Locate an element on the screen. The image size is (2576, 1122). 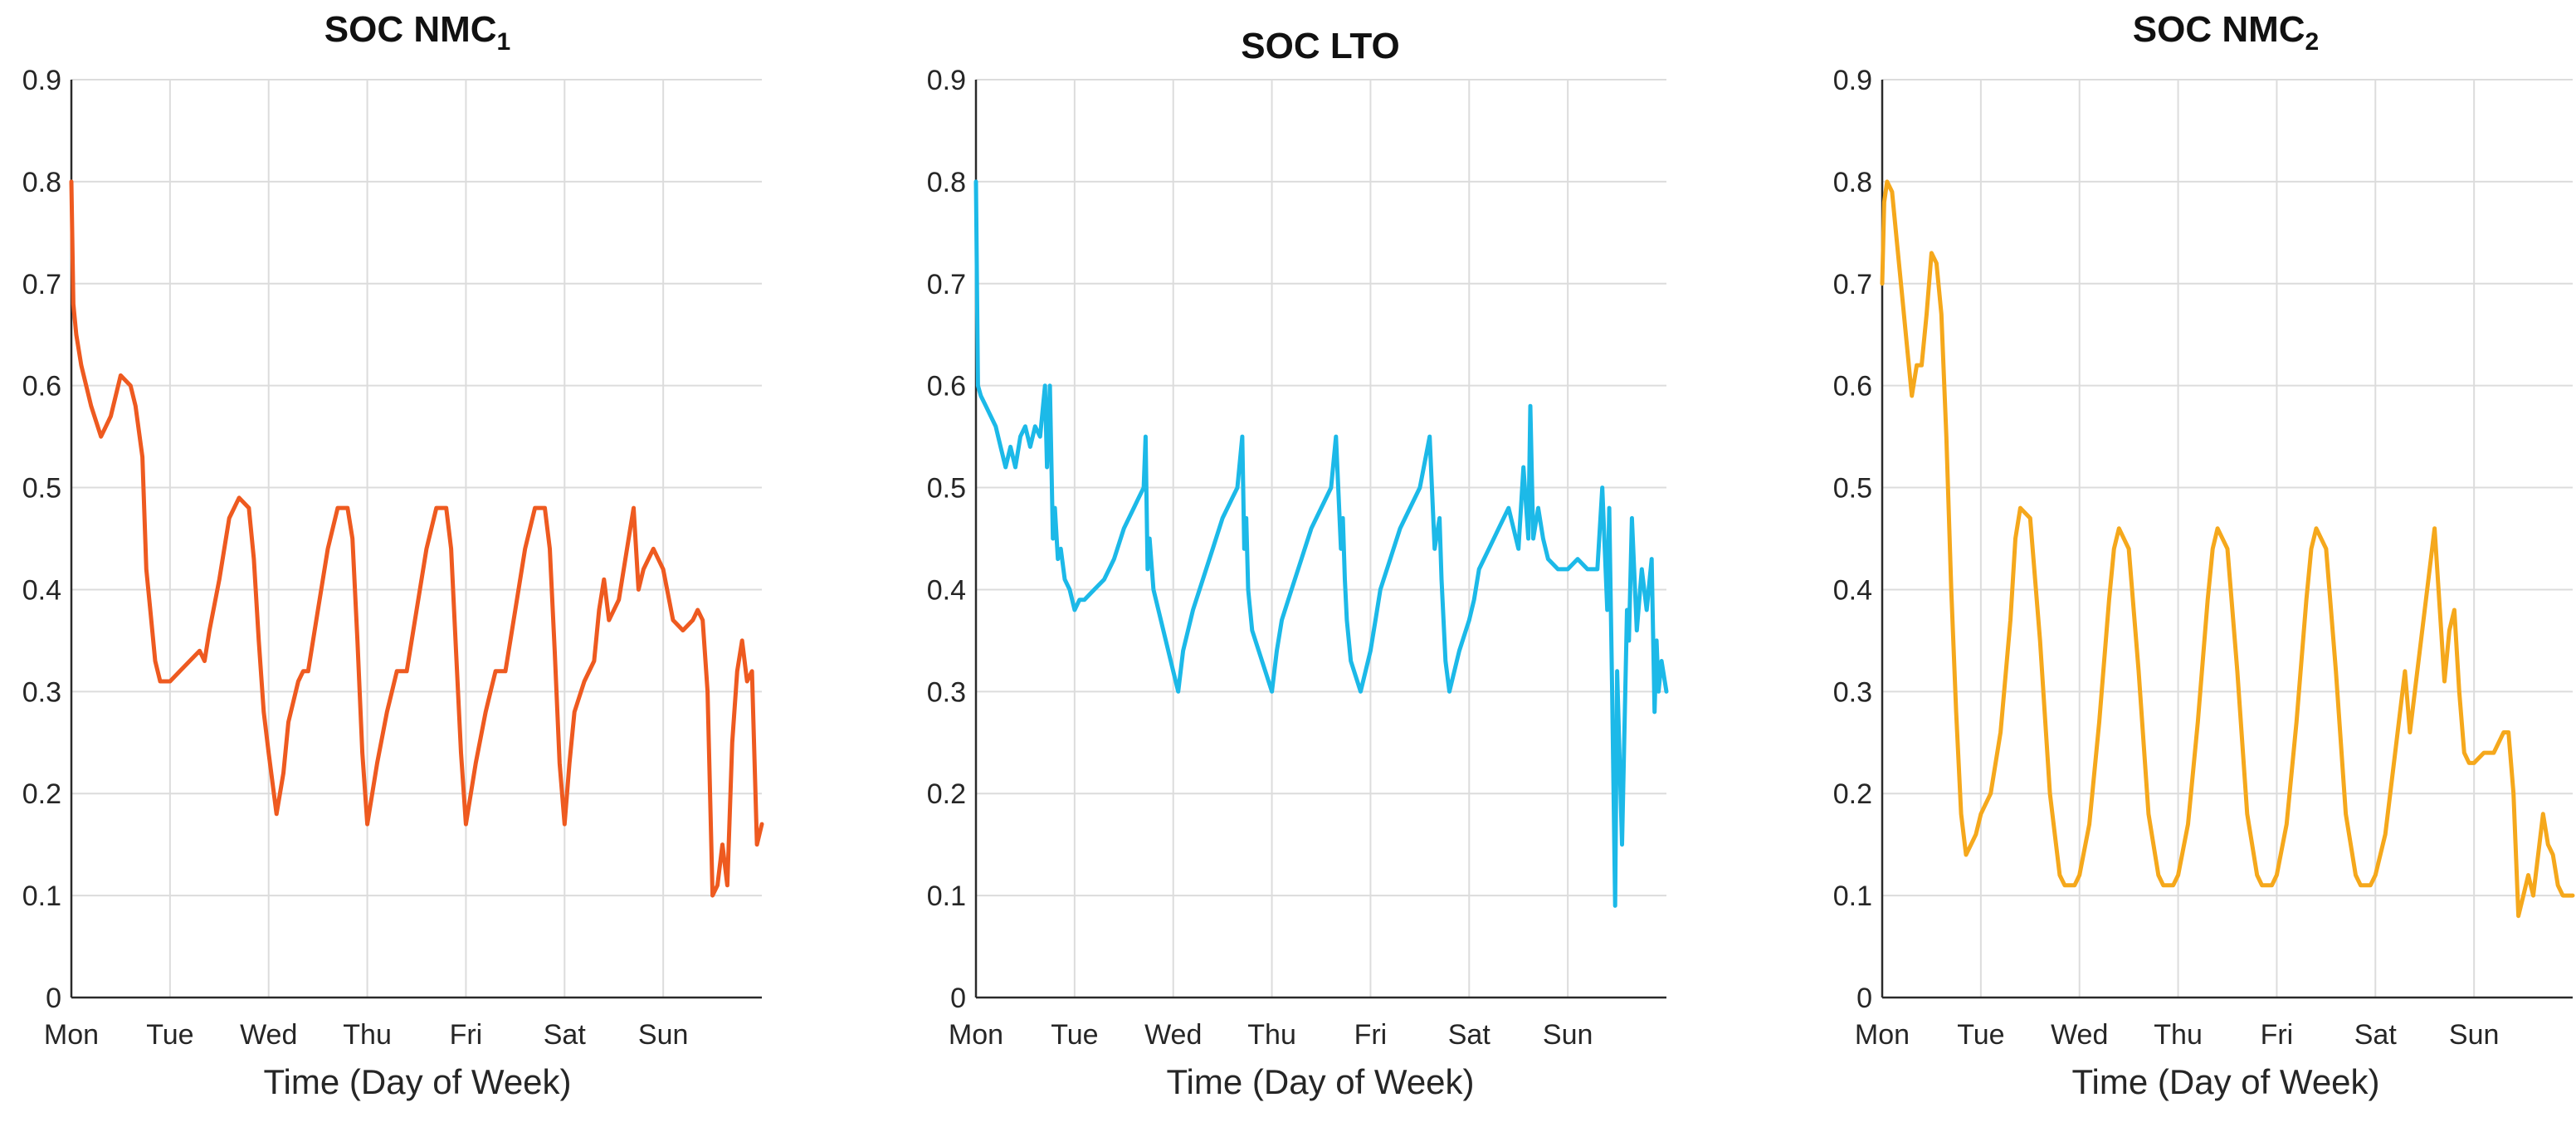
chart-title: SOC NMC2 is located at coordinates (2226, 32).